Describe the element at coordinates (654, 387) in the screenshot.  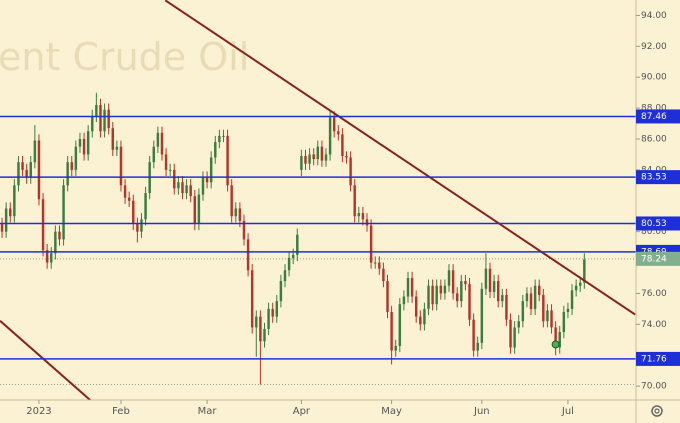
I see `y-tick-label: 70.00` at that location.